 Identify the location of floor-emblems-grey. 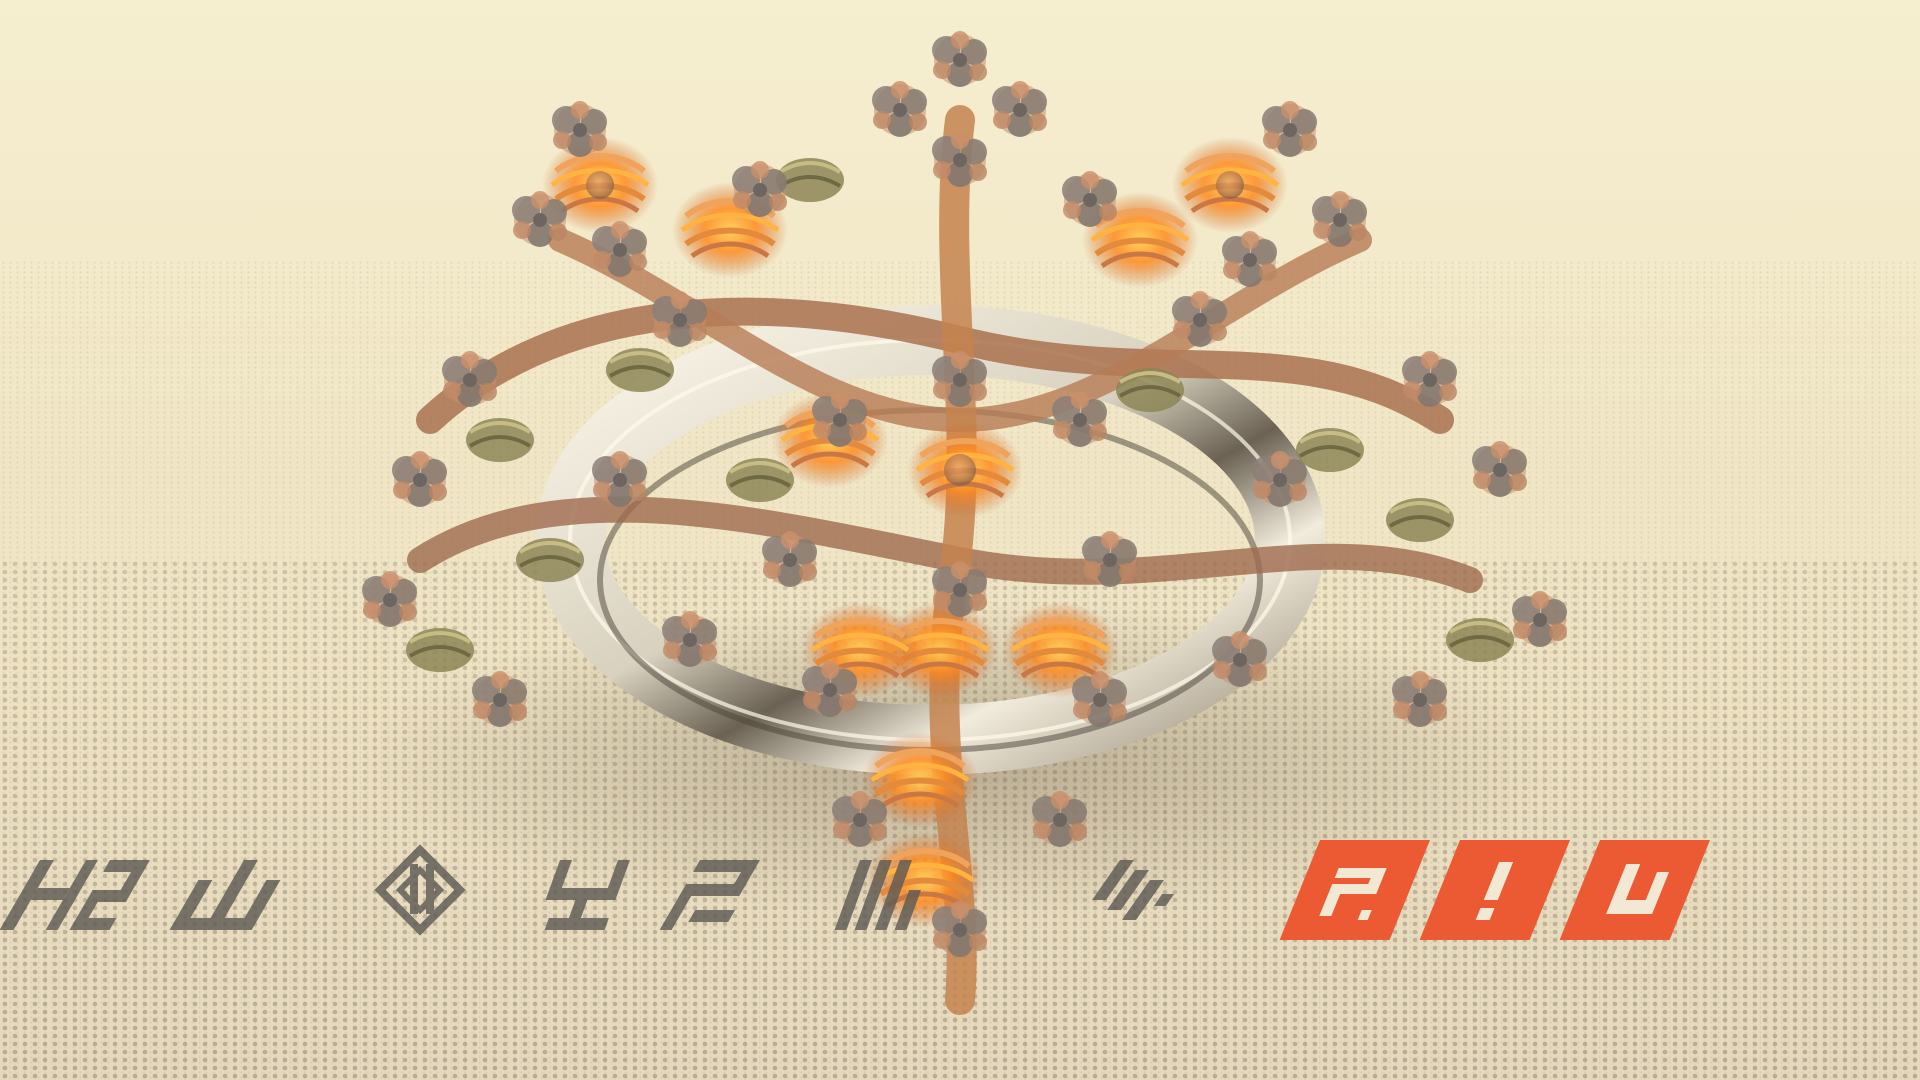
(587, 890).